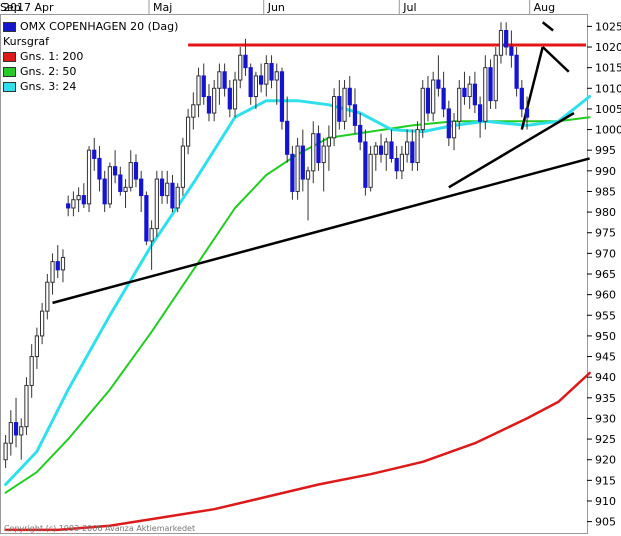 This screenshot has width=621, height=536. What do you see at coordinates (605, 501) in the screenshot?
I see `y-tick-label: 910` at bounding box center [605, 501].